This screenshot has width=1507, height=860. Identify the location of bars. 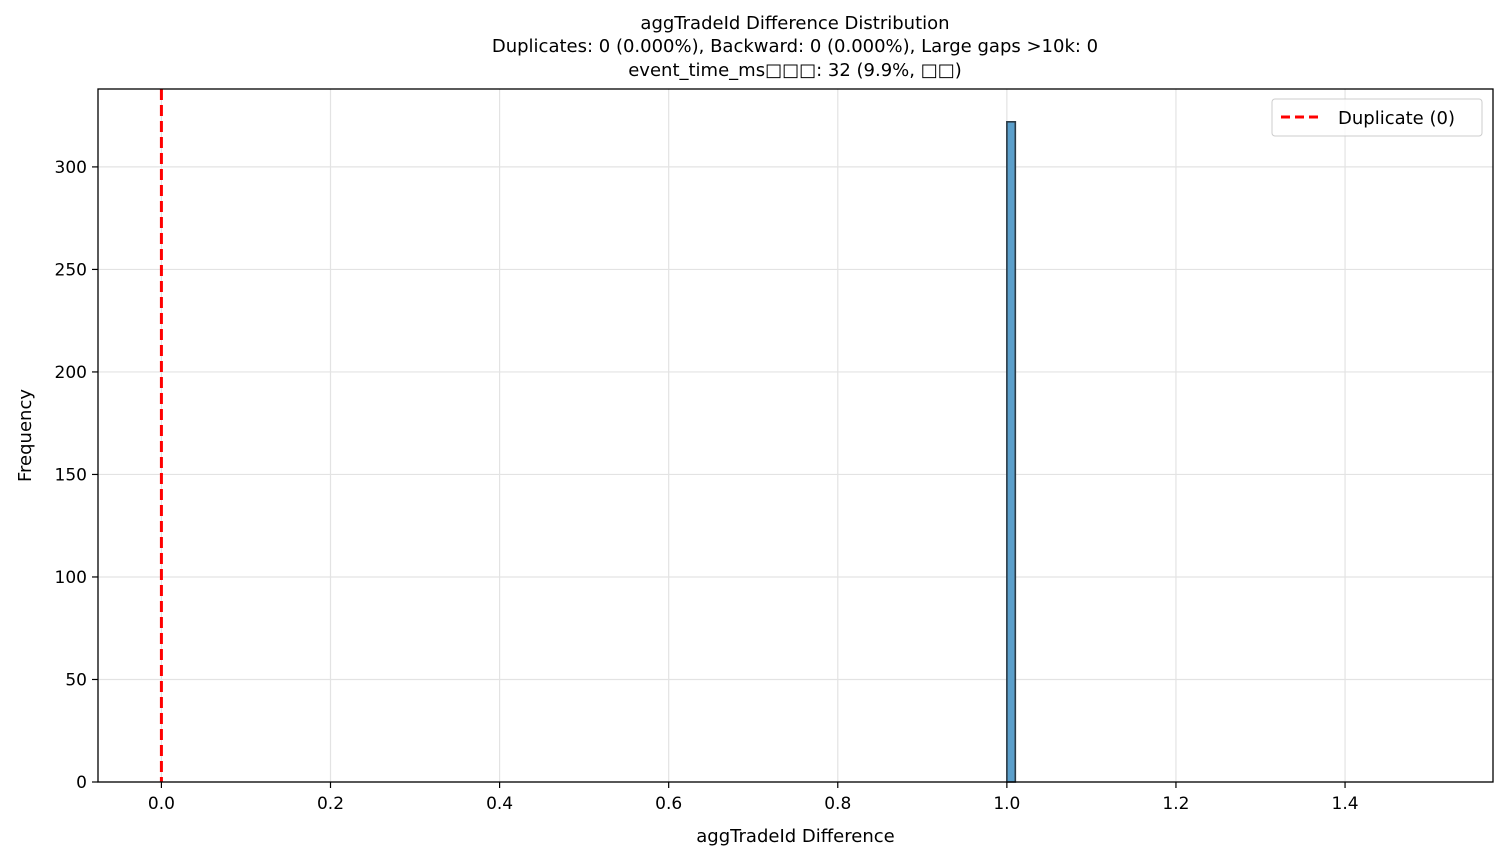
(1011, 452).